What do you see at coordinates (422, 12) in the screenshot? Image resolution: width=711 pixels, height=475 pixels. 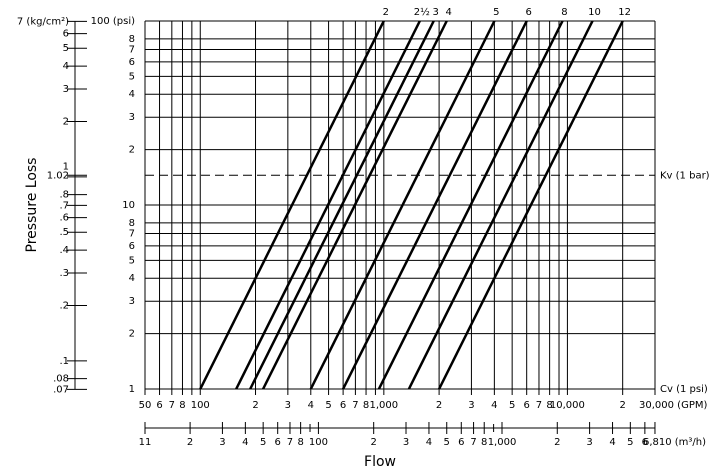 I see `size-label: 2½` at bounding box center [422, 12].